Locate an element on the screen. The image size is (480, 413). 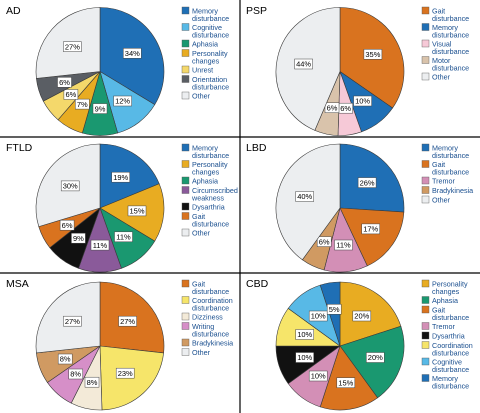
slice-label: 26% is located at coordinates (367, 182).